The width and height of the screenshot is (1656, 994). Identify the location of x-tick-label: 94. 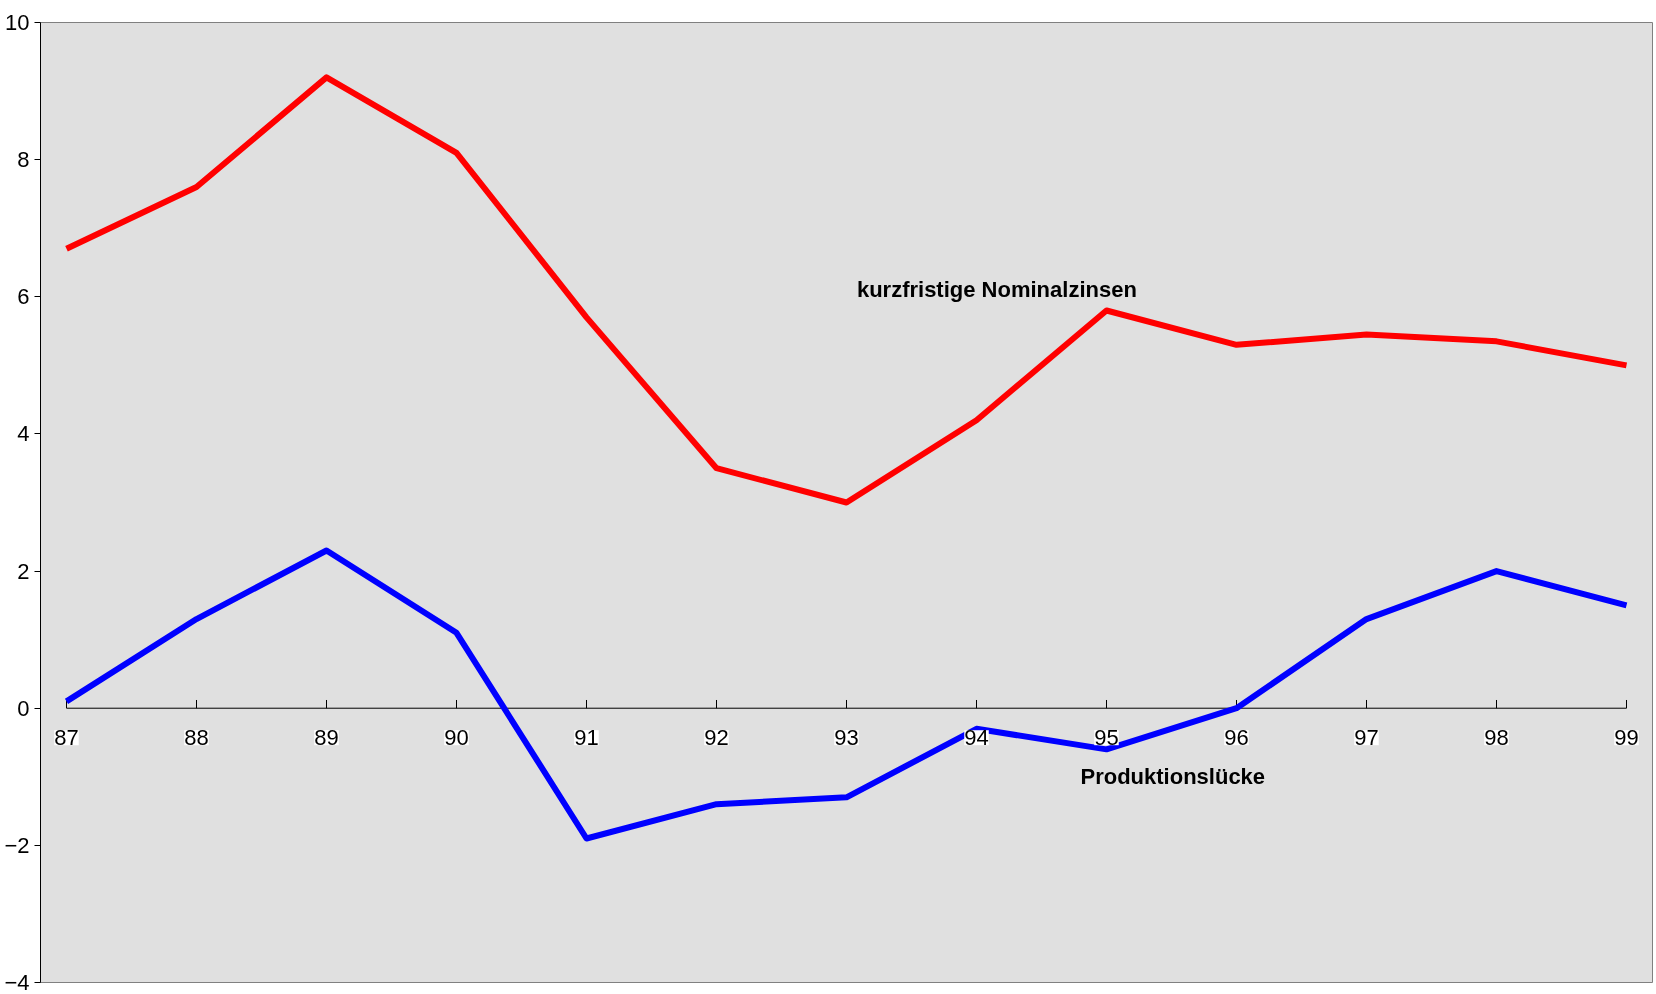
(976, 738).